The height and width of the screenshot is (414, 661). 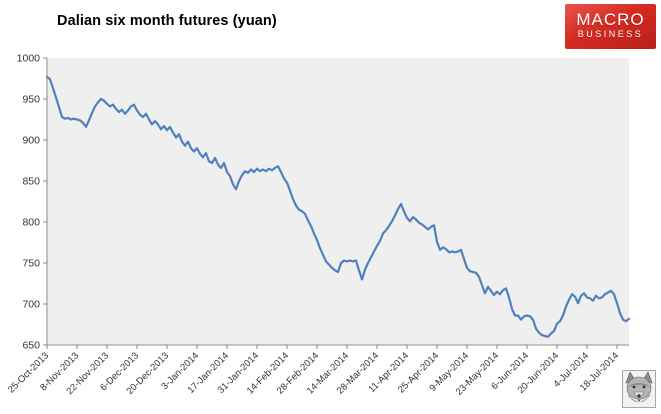 What do you see at coordinates (610, 19) in the screenshot?
I see `logo-text-macro: MACRO` at bounding box center [610, 19].